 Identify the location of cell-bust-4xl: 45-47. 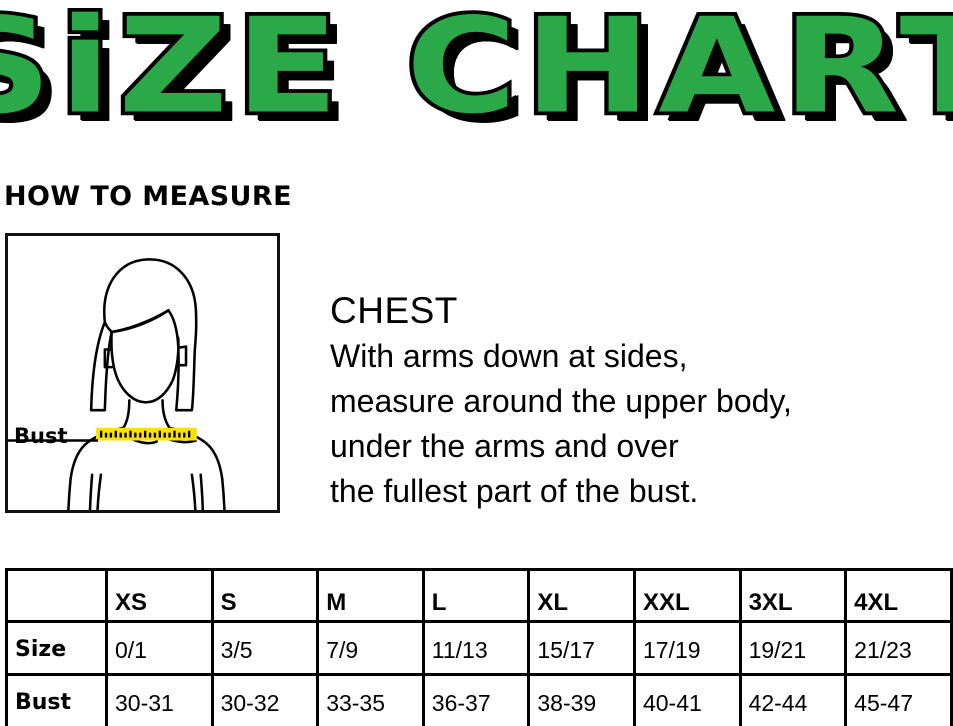
(898, 699).